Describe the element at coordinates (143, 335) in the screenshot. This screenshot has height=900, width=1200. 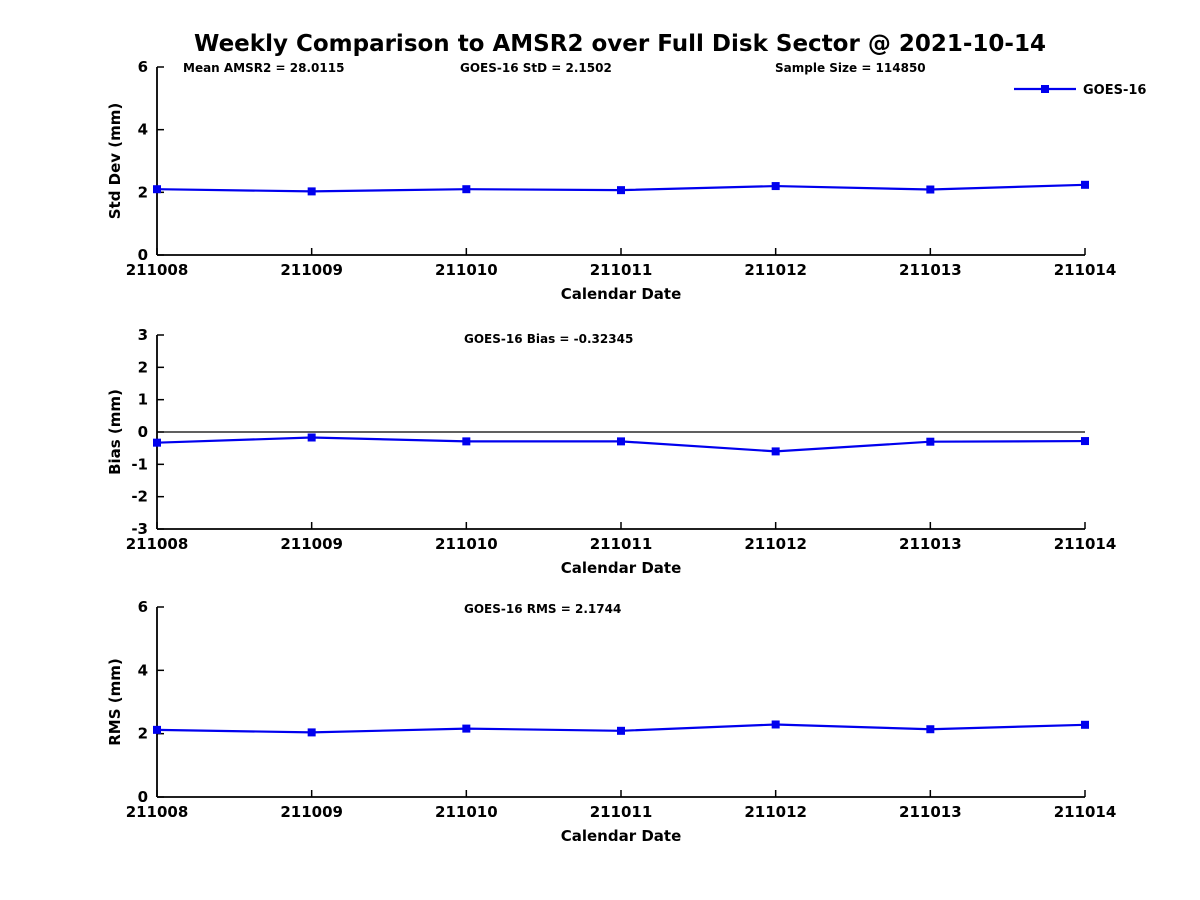
I see `y-tick-label: 3` at that location.